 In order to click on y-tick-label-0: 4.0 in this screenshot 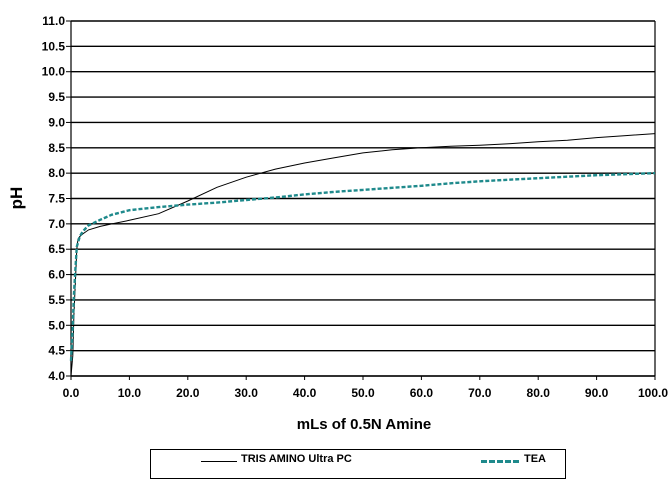, I will do `click(56, 376)`.